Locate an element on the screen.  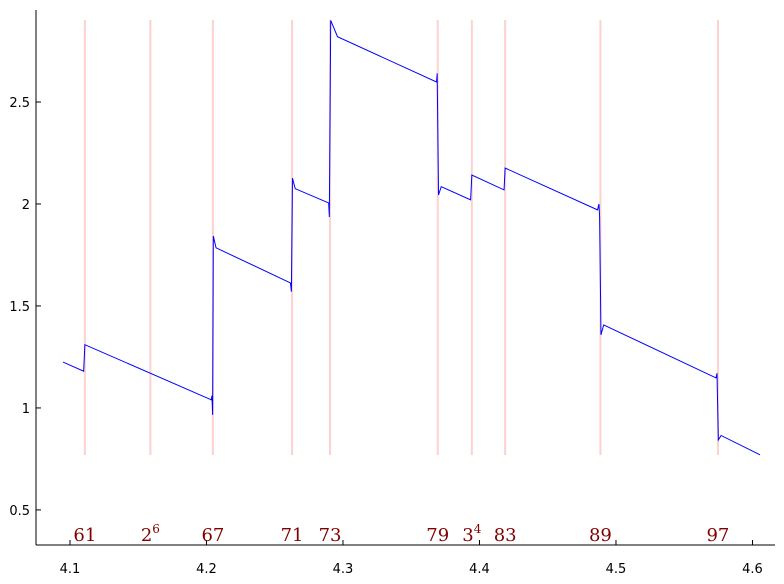
label-base: 67 is located at coordinates (212, 535).